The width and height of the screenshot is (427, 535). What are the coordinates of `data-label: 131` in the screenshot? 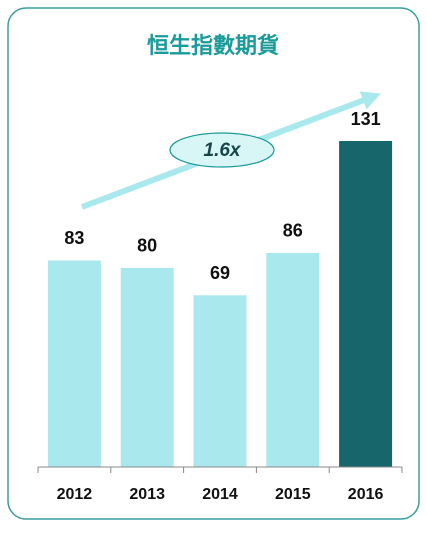 It's located at (366, 119).